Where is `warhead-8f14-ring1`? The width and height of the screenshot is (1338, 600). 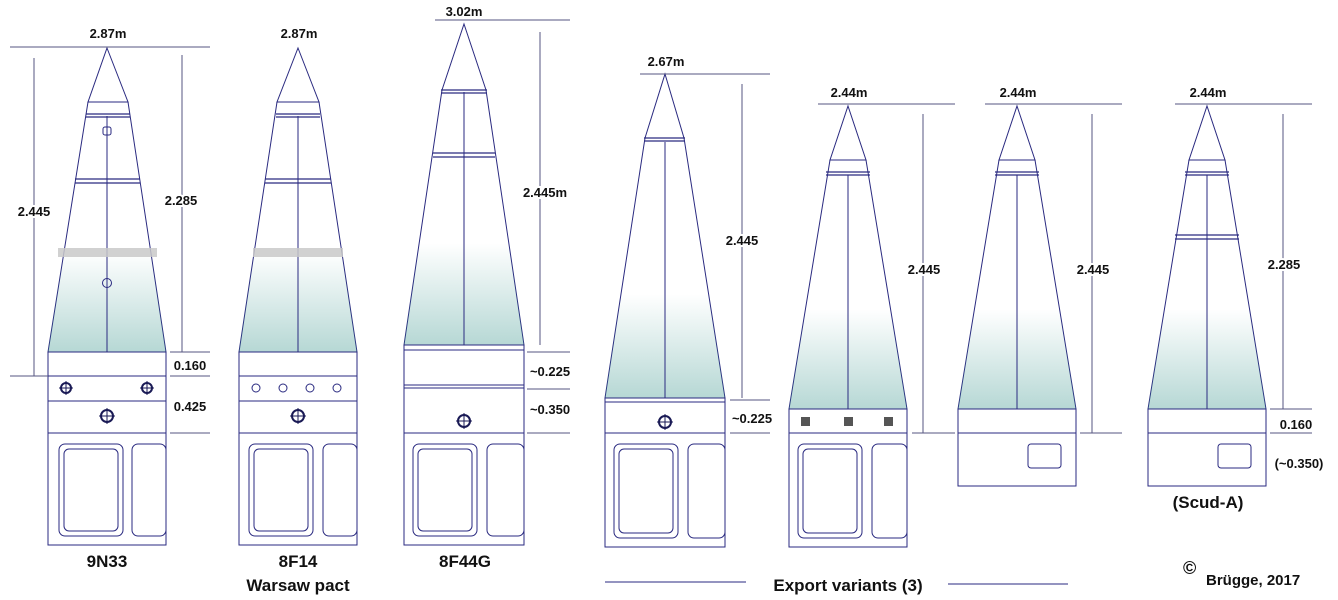
warhead-8f14-ring1 is located at coordinates (298, 364).